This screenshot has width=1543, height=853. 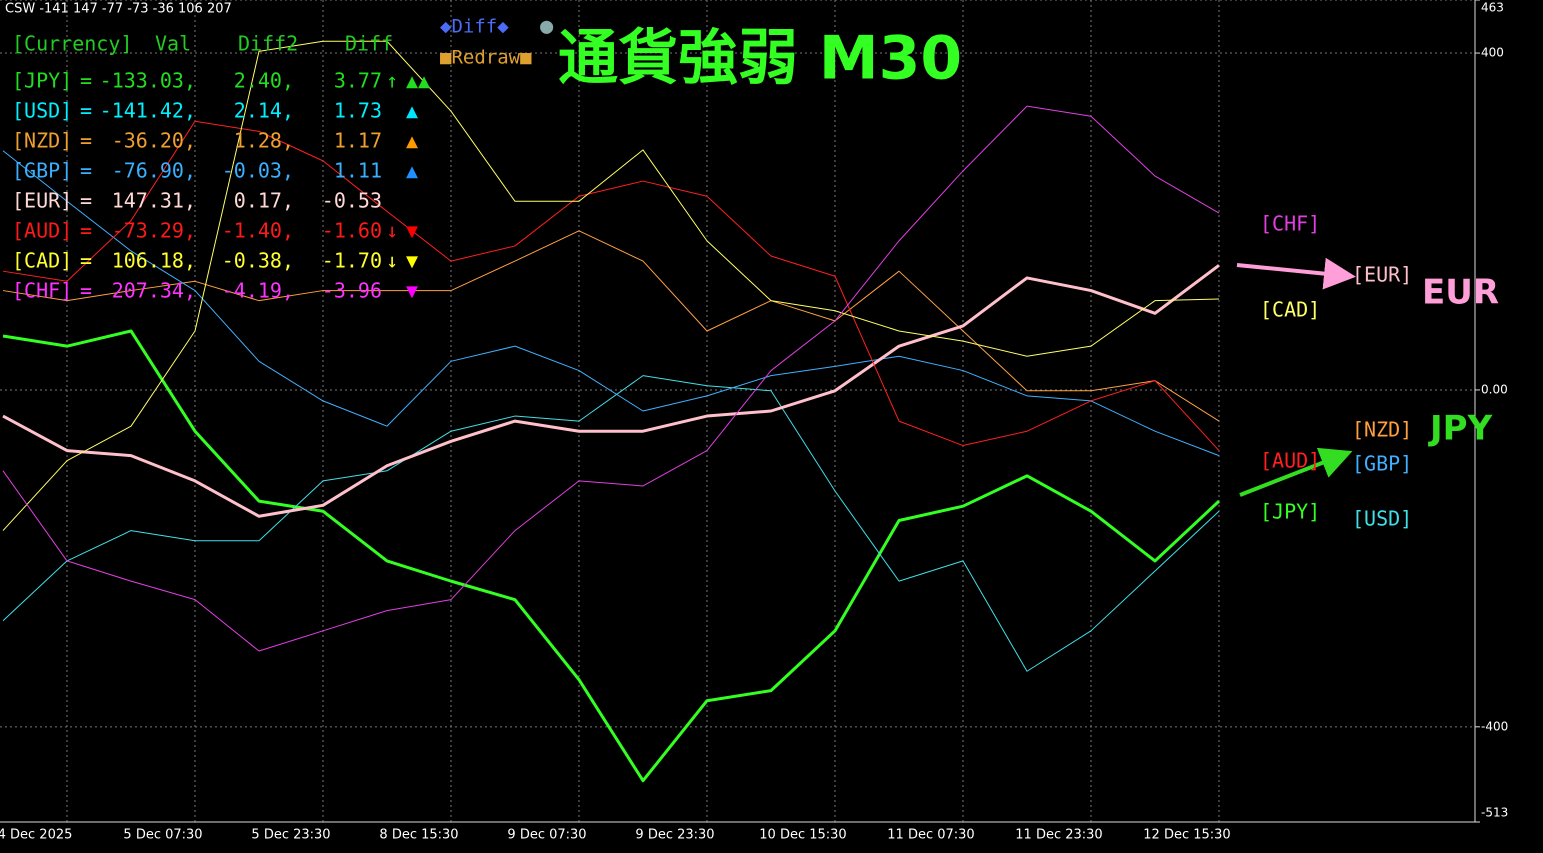 I want to click on y-tick-label: 400, so click(x=1492, y=53).